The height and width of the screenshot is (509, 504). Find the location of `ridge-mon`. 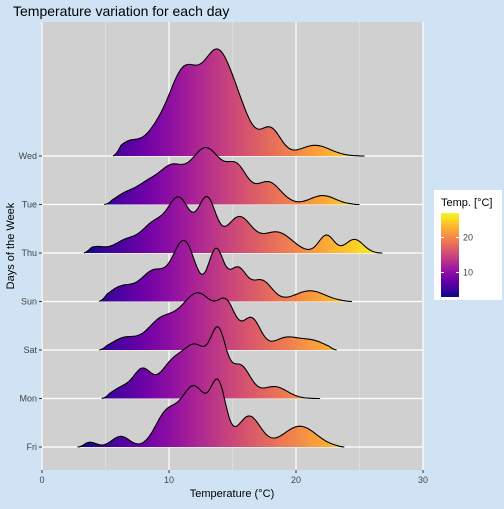

ridge-mon is located at coordinates (211, 363).